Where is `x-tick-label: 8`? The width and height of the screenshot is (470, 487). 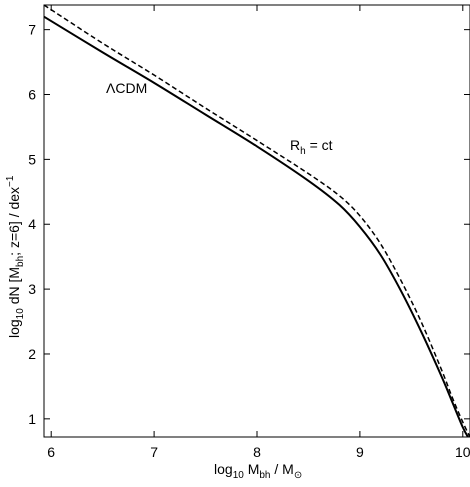
x-tick-label: 8 is located at coordinates (257, 452).